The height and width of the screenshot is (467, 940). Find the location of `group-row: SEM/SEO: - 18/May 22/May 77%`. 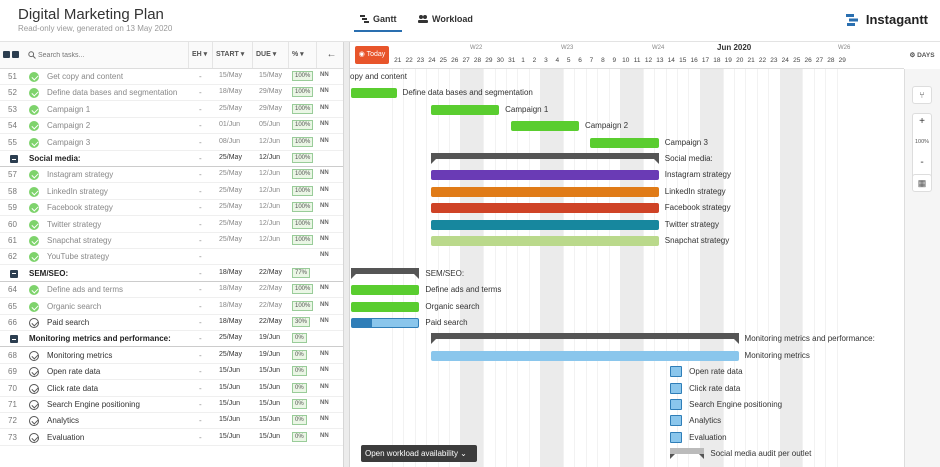

group-row: SEM/SEO: - 18/May 22/May 77% is located at coordinates (171, 274).